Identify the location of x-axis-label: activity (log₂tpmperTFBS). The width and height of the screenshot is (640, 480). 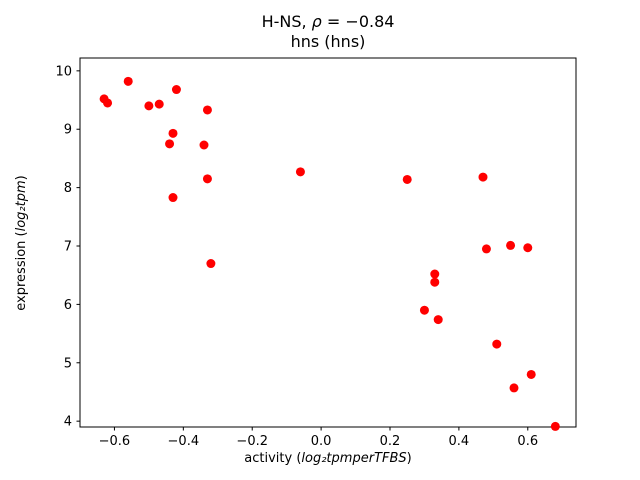
(327, 458).